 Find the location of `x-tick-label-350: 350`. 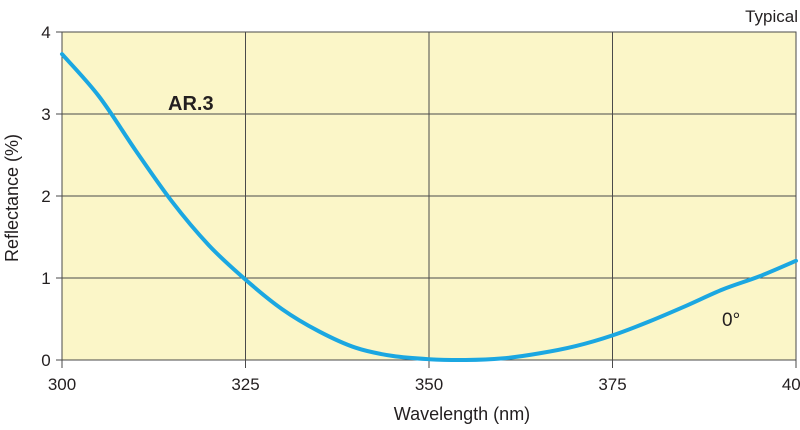

x-tick-label-350: 350 is located at coordinates (429, 384).